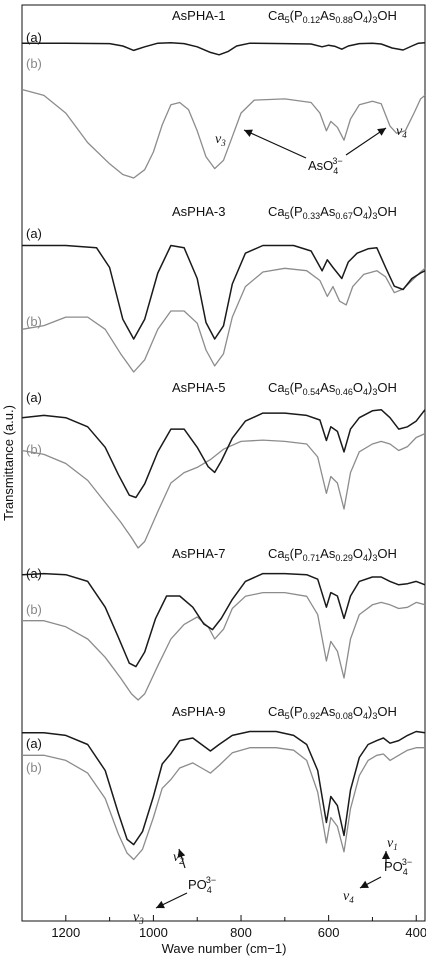  I want to click on aso4-arrow-right, so click(366, 141).